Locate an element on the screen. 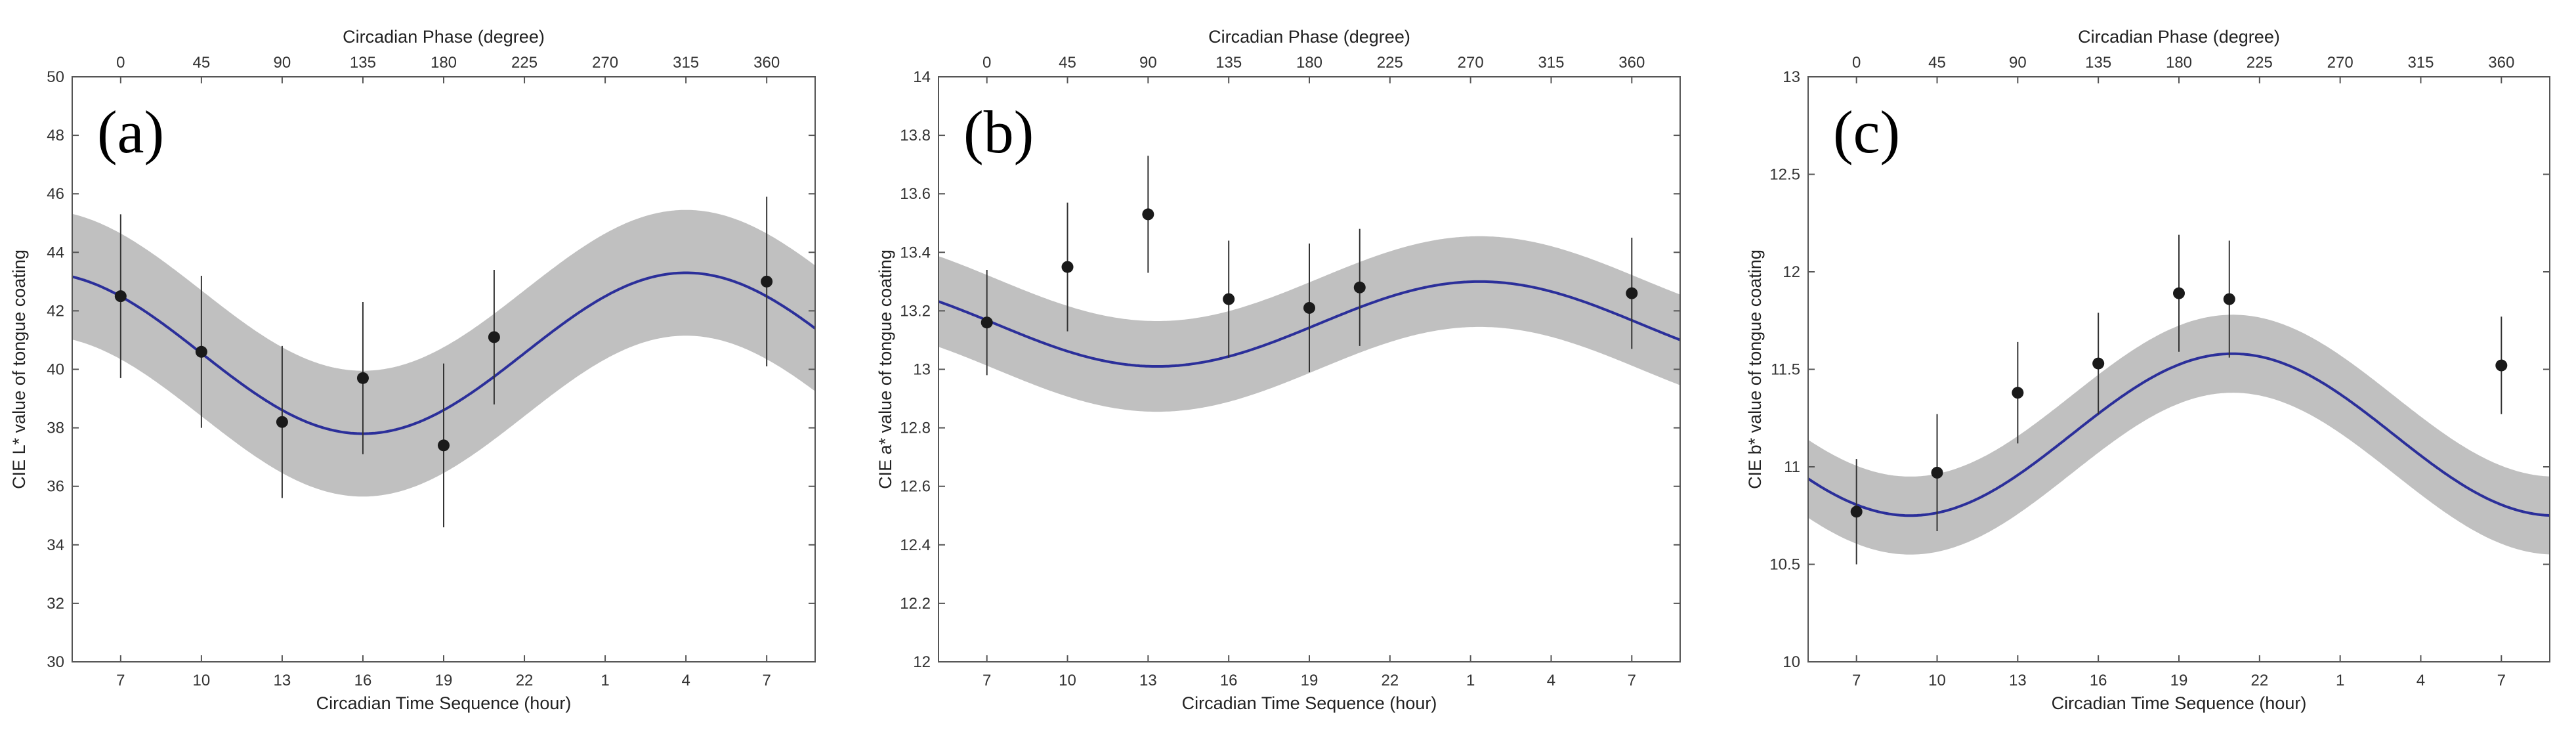 The height and width of the screenshot is (738, 2576). y-tick-label: 38 is located at coordinates (55, 429).